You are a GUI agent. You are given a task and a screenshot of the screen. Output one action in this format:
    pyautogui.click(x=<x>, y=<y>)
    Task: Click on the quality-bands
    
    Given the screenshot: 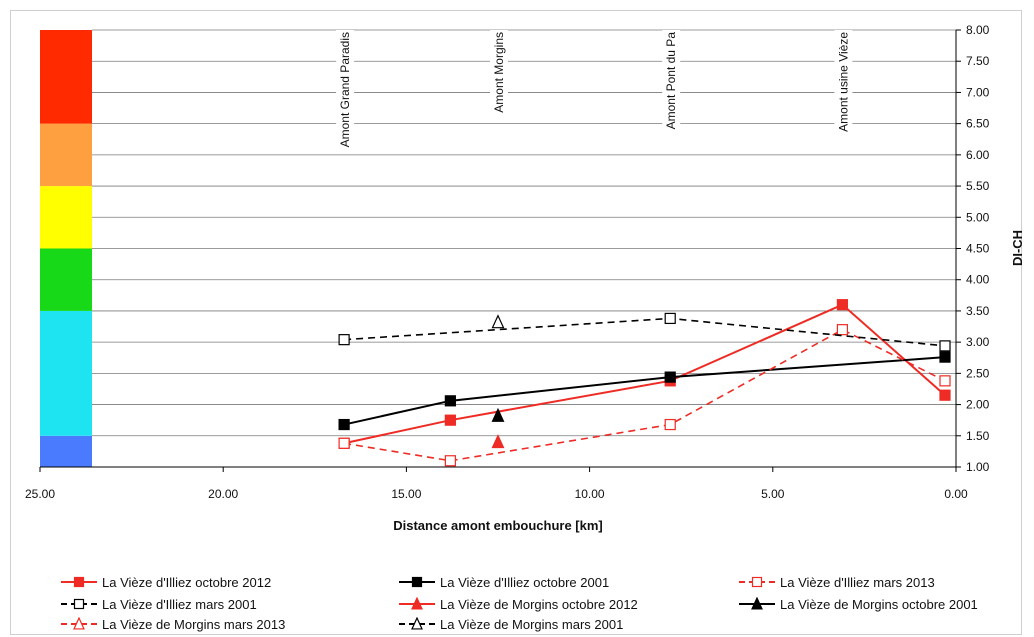 What is the action you would take?
    pyautogui.click(x=66, y=248)
    